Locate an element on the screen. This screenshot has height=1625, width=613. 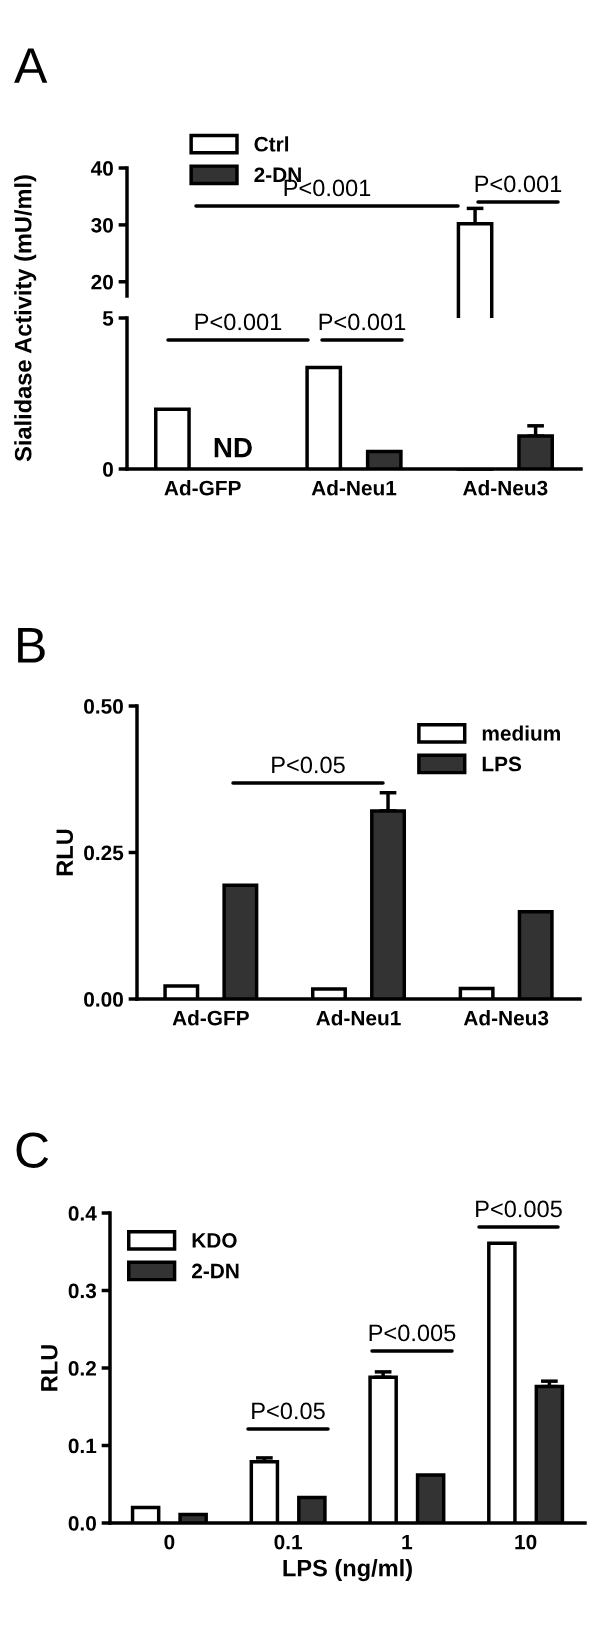
chart-title: B is located at coordinates (31, 645).